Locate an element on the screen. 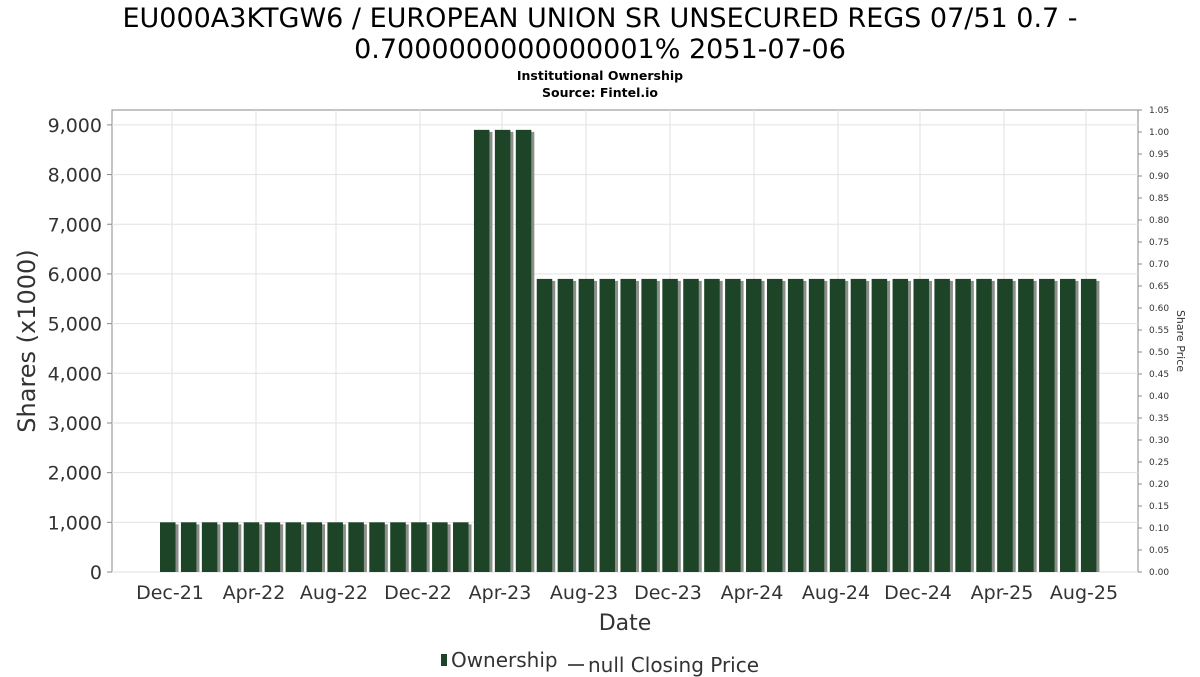 This screenshot has height=677, width=1200. x-tick-label: Apr-24 is located at coordinates (752, 593).